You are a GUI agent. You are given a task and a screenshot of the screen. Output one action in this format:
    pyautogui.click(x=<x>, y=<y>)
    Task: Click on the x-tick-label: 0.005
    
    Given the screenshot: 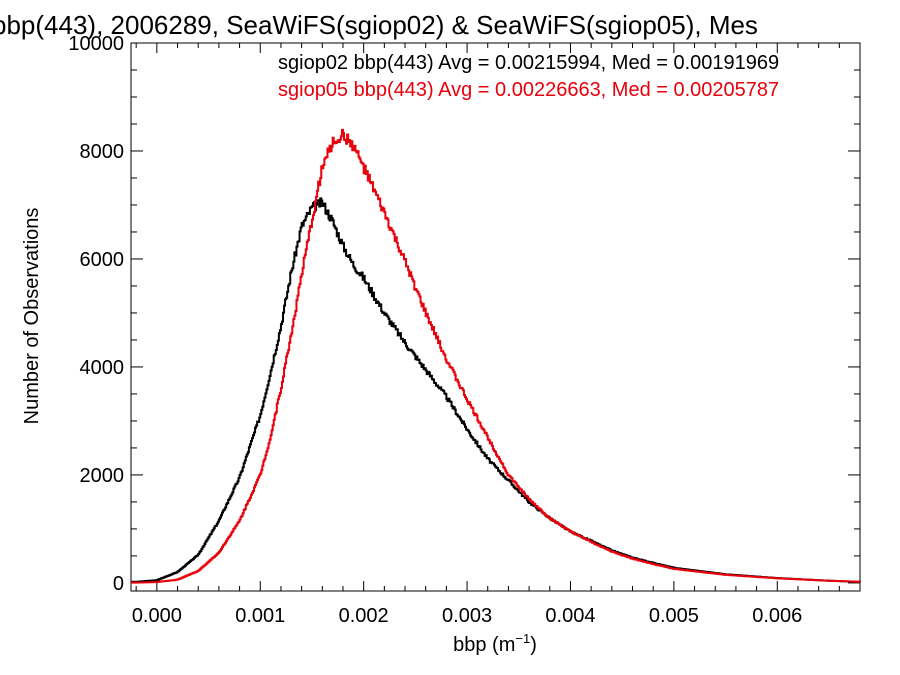 What is the action you would take?
    pyautogui.click(x=674, y=616)
    